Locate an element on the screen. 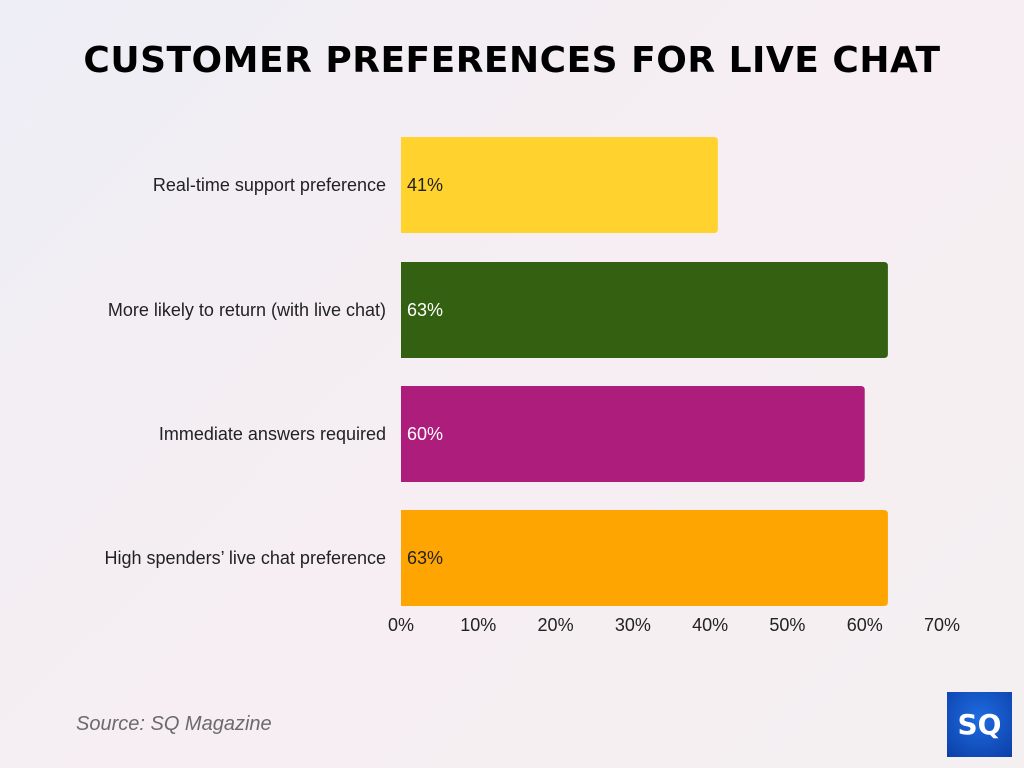 Image resolution: width=1024 pixels, height=768 pixels. category-label: High spenders’ live chat preference is located at coordinates (246, 558).